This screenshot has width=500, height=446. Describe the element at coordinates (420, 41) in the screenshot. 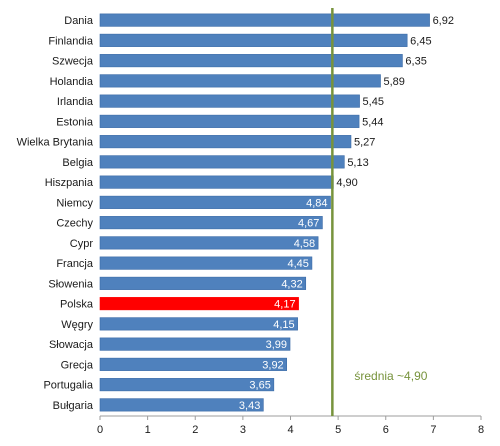

I see `value-label: 6,45` at that location.